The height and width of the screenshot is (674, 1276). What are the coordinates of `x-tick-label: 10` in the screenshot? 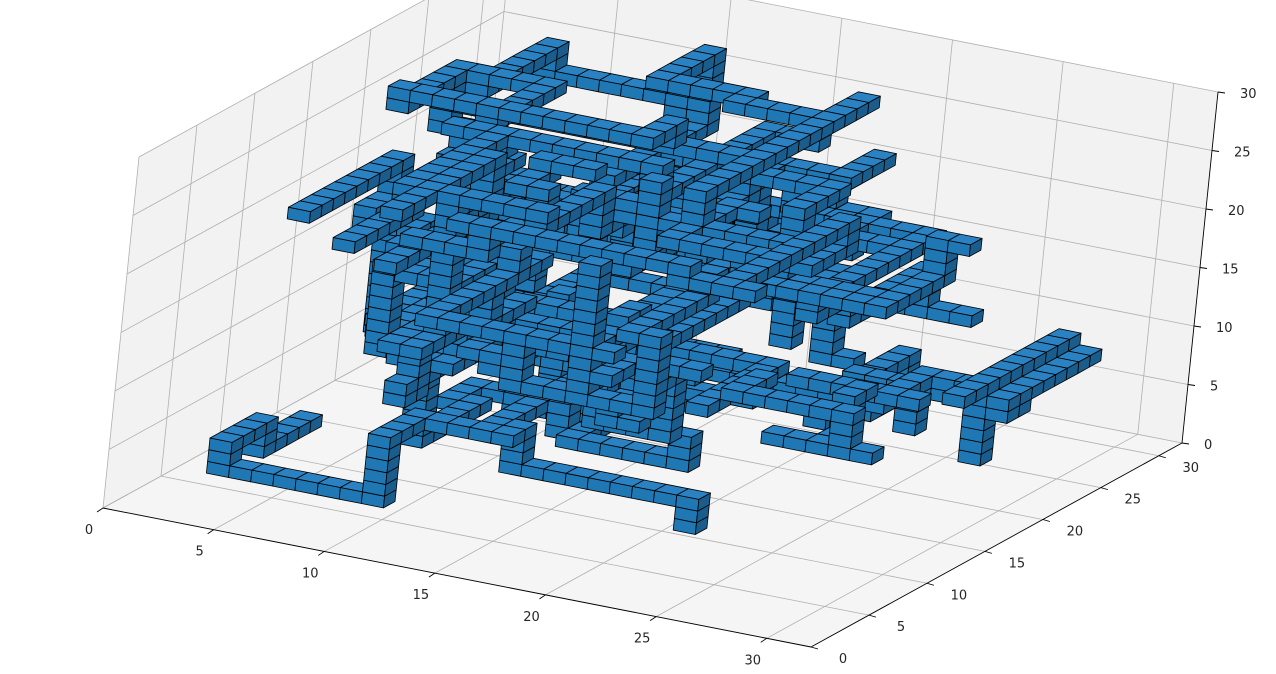 It's located at (310, 573).